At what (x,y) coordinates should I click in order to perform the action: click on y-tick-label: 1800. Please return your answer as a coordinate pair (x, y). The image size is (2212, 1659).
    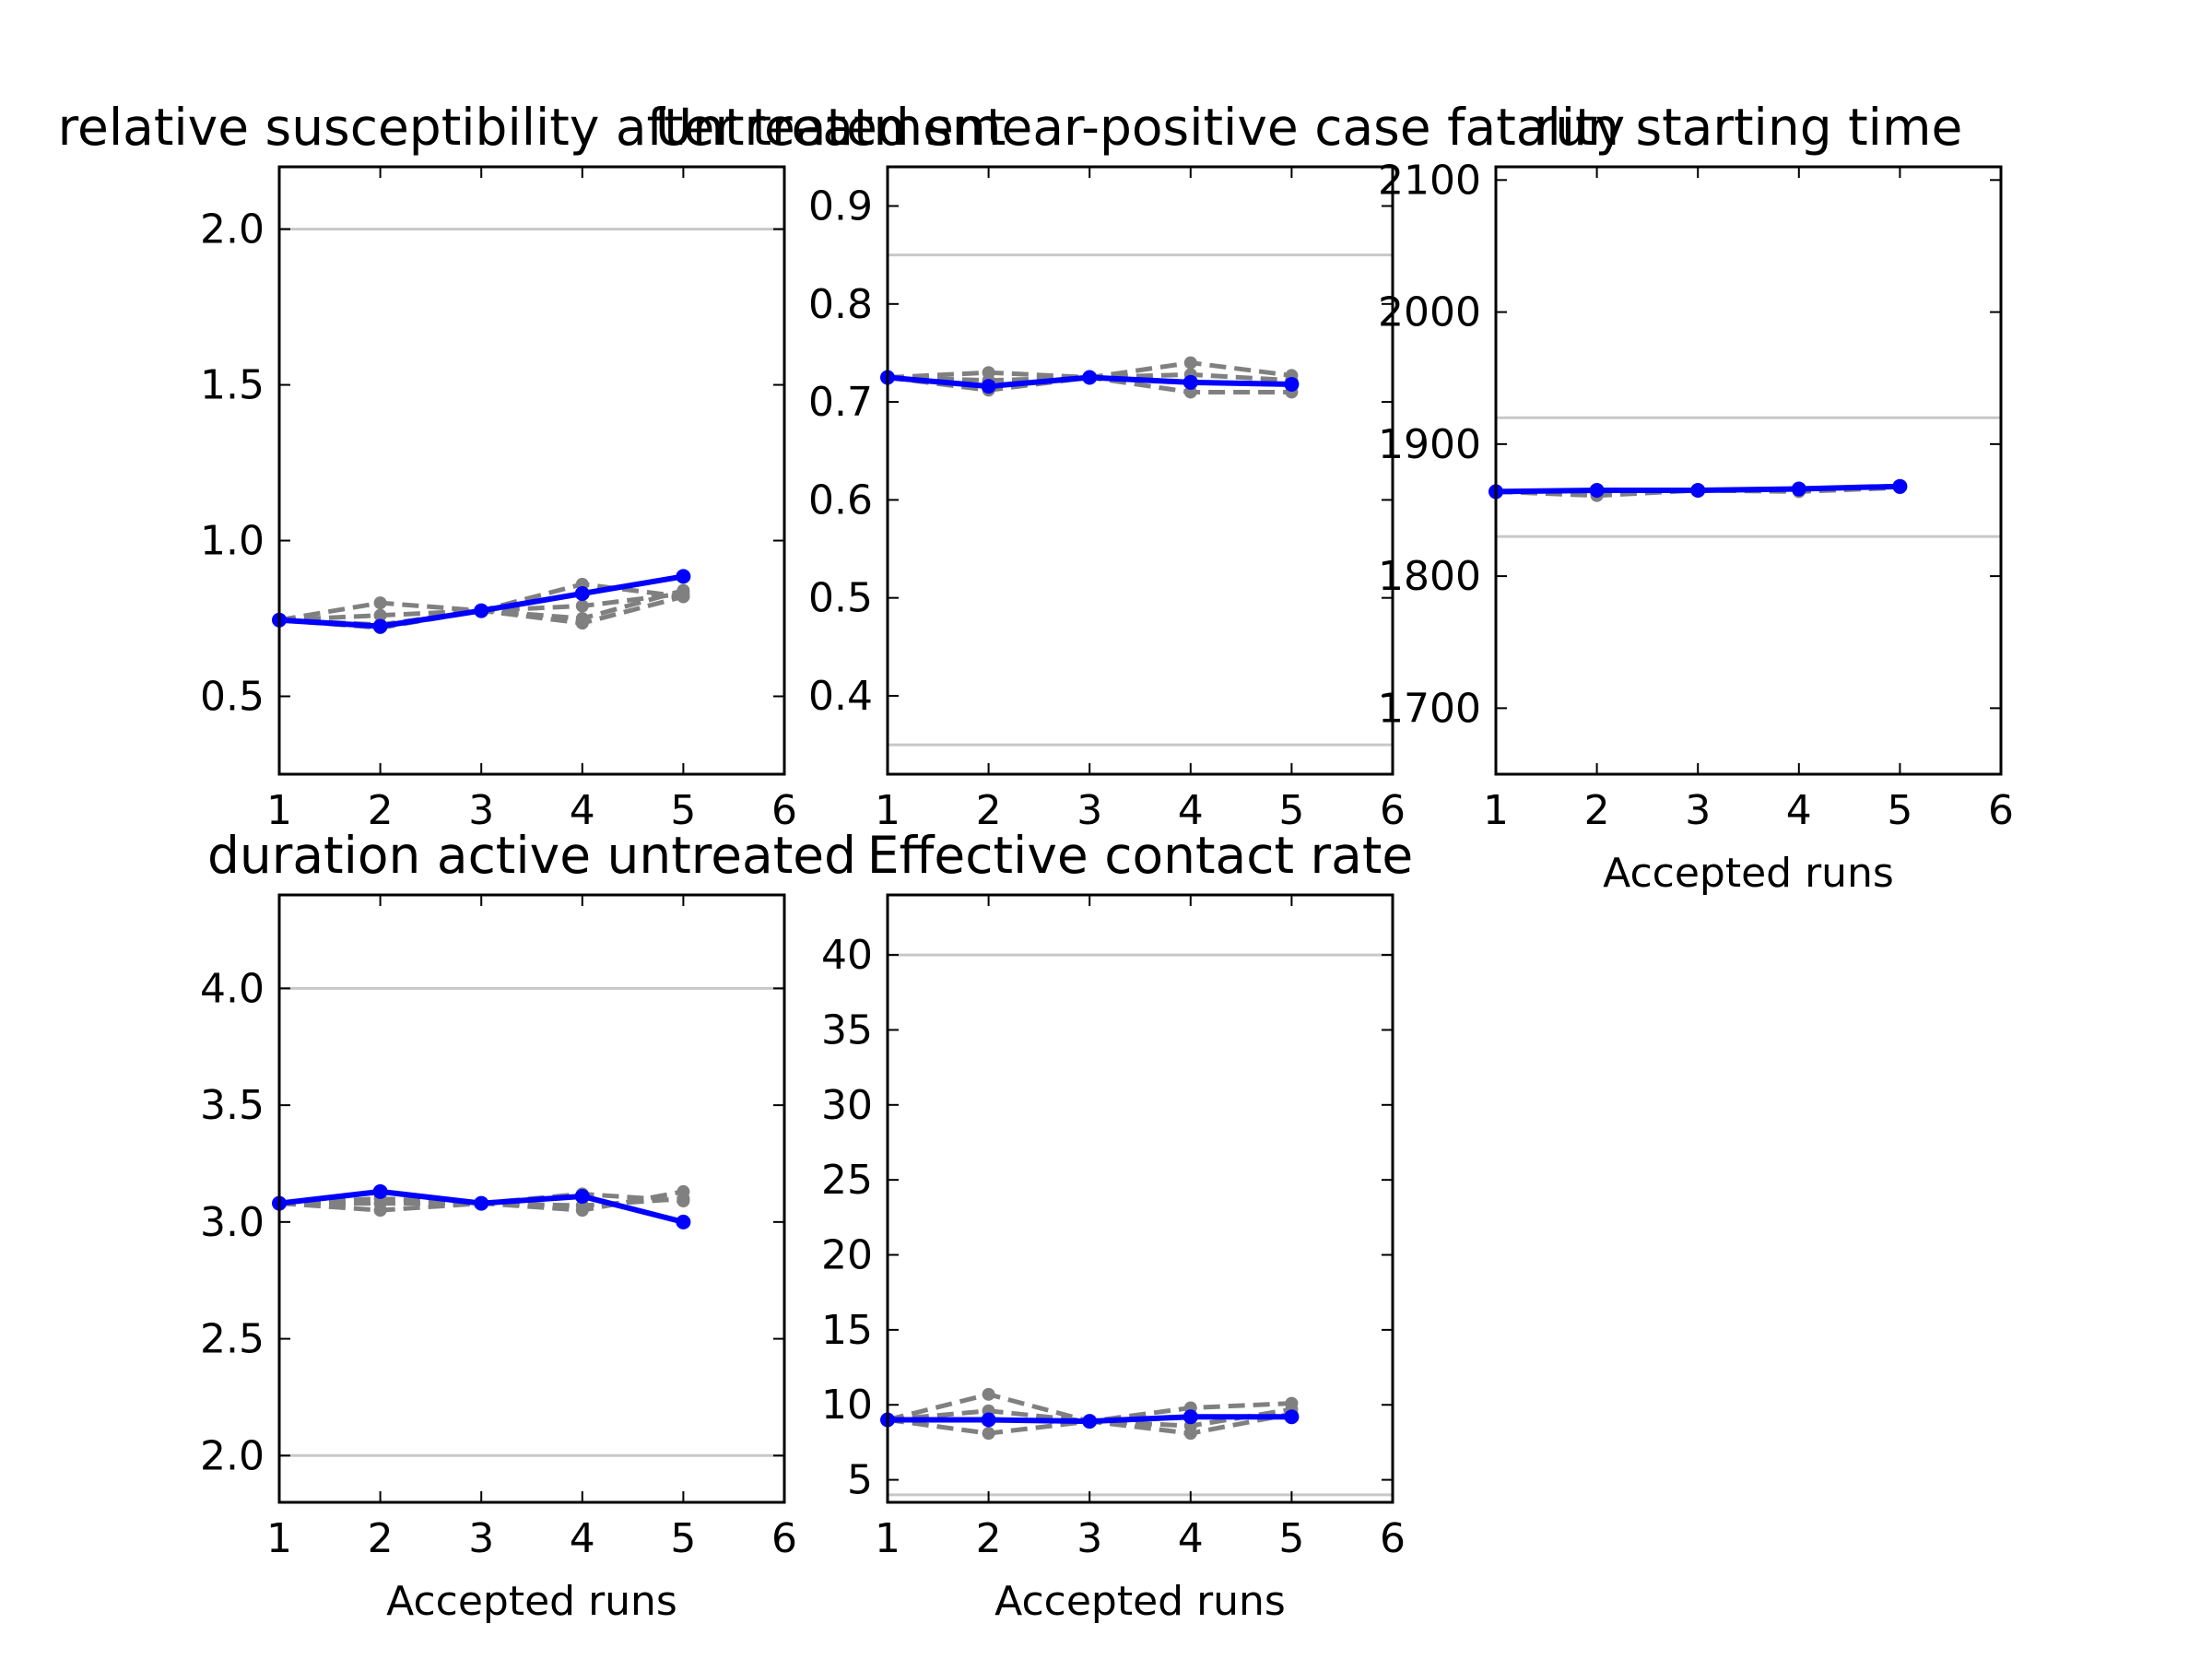
    Looking at the image, I should click on (1429, 576).